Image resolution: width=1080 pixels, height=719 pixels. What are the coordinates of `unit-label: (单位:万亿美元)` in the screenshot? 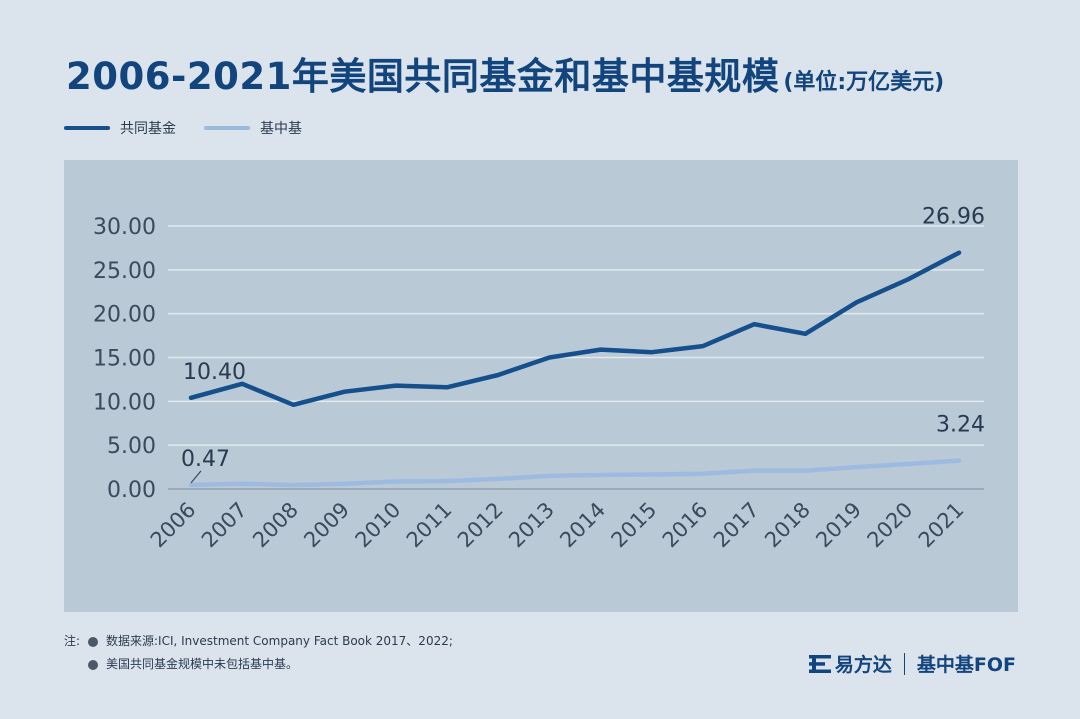 It's located at (864, 82).